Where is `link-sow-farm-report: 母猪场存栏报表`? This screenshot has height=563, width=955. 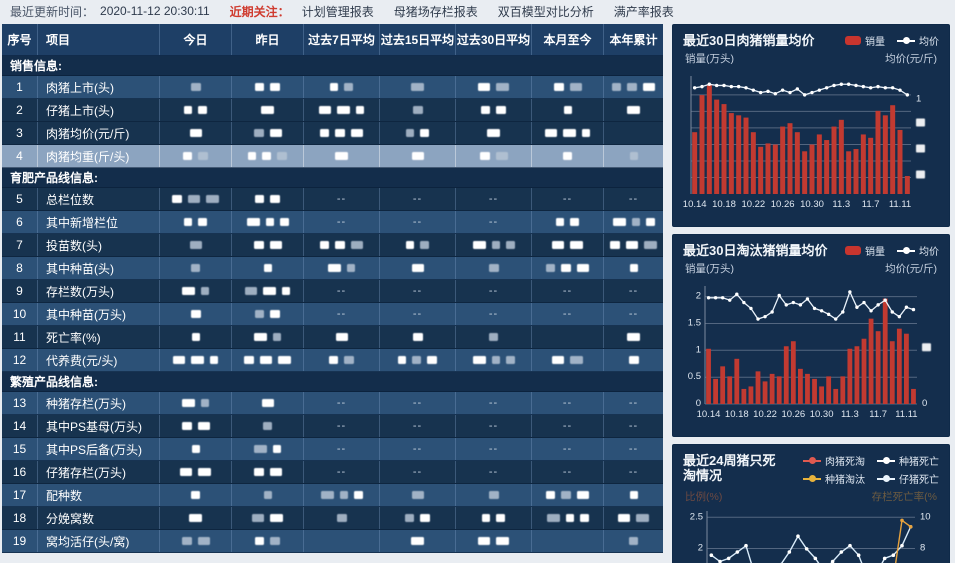
link-sow-farm-report: 母猪场存栏报表 is located at coordinates (435, 11).